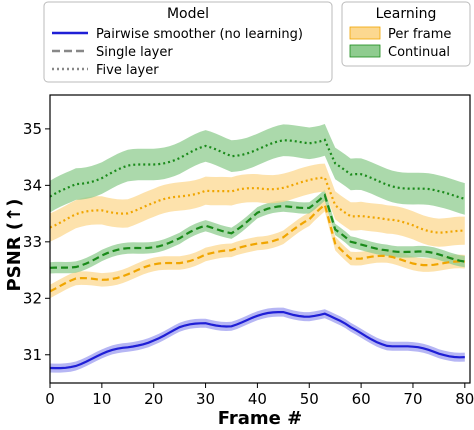 This screenshot has width=474, height=430. I want to click on y-tick-label: 34, so click(32, 185).